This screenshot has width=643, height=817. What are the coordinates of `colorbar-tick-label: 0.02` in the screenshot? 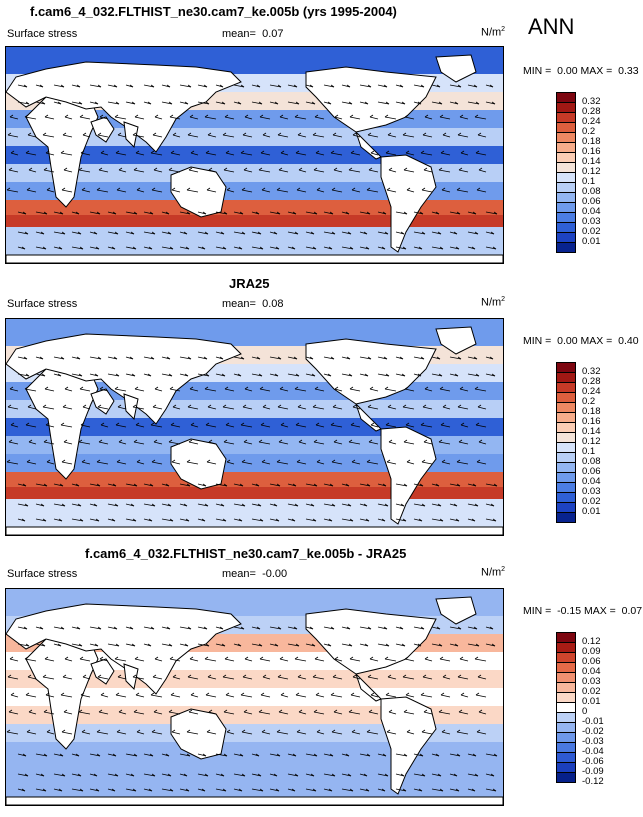 It's located at (591, 501).